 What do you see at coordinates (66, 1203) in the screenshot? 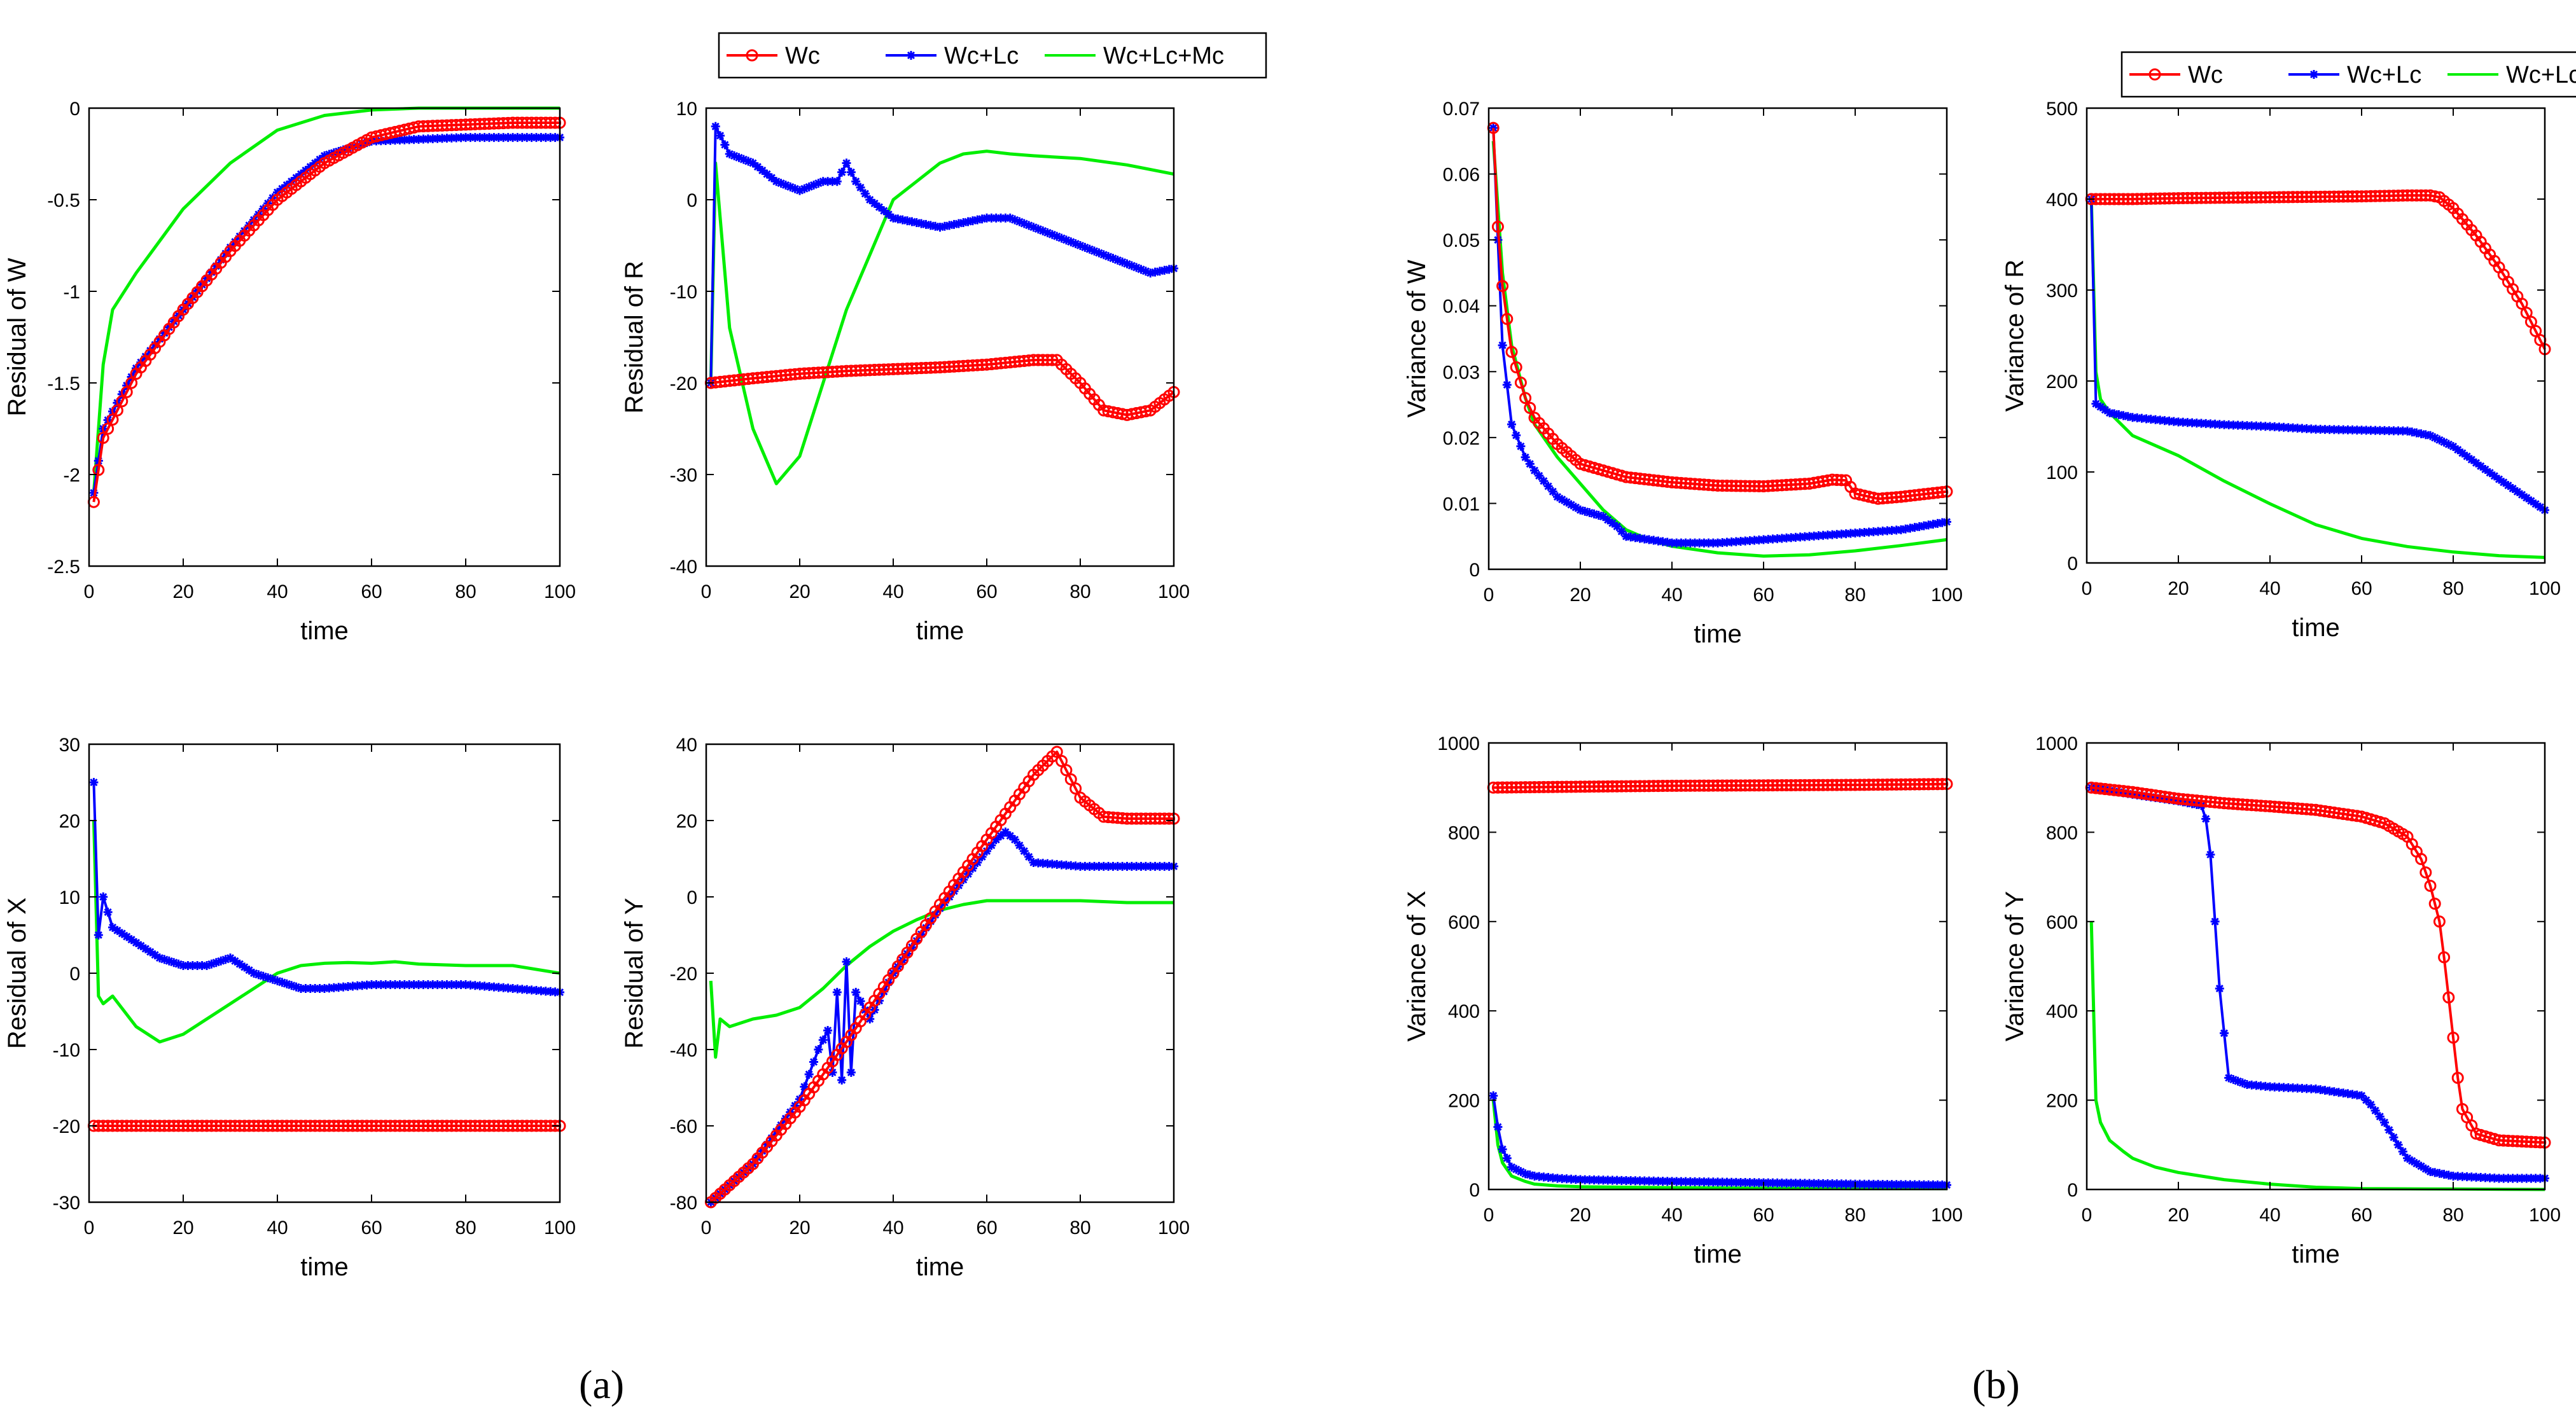
I see `y-tick-label: -30` at bounding box center [66, 1203].